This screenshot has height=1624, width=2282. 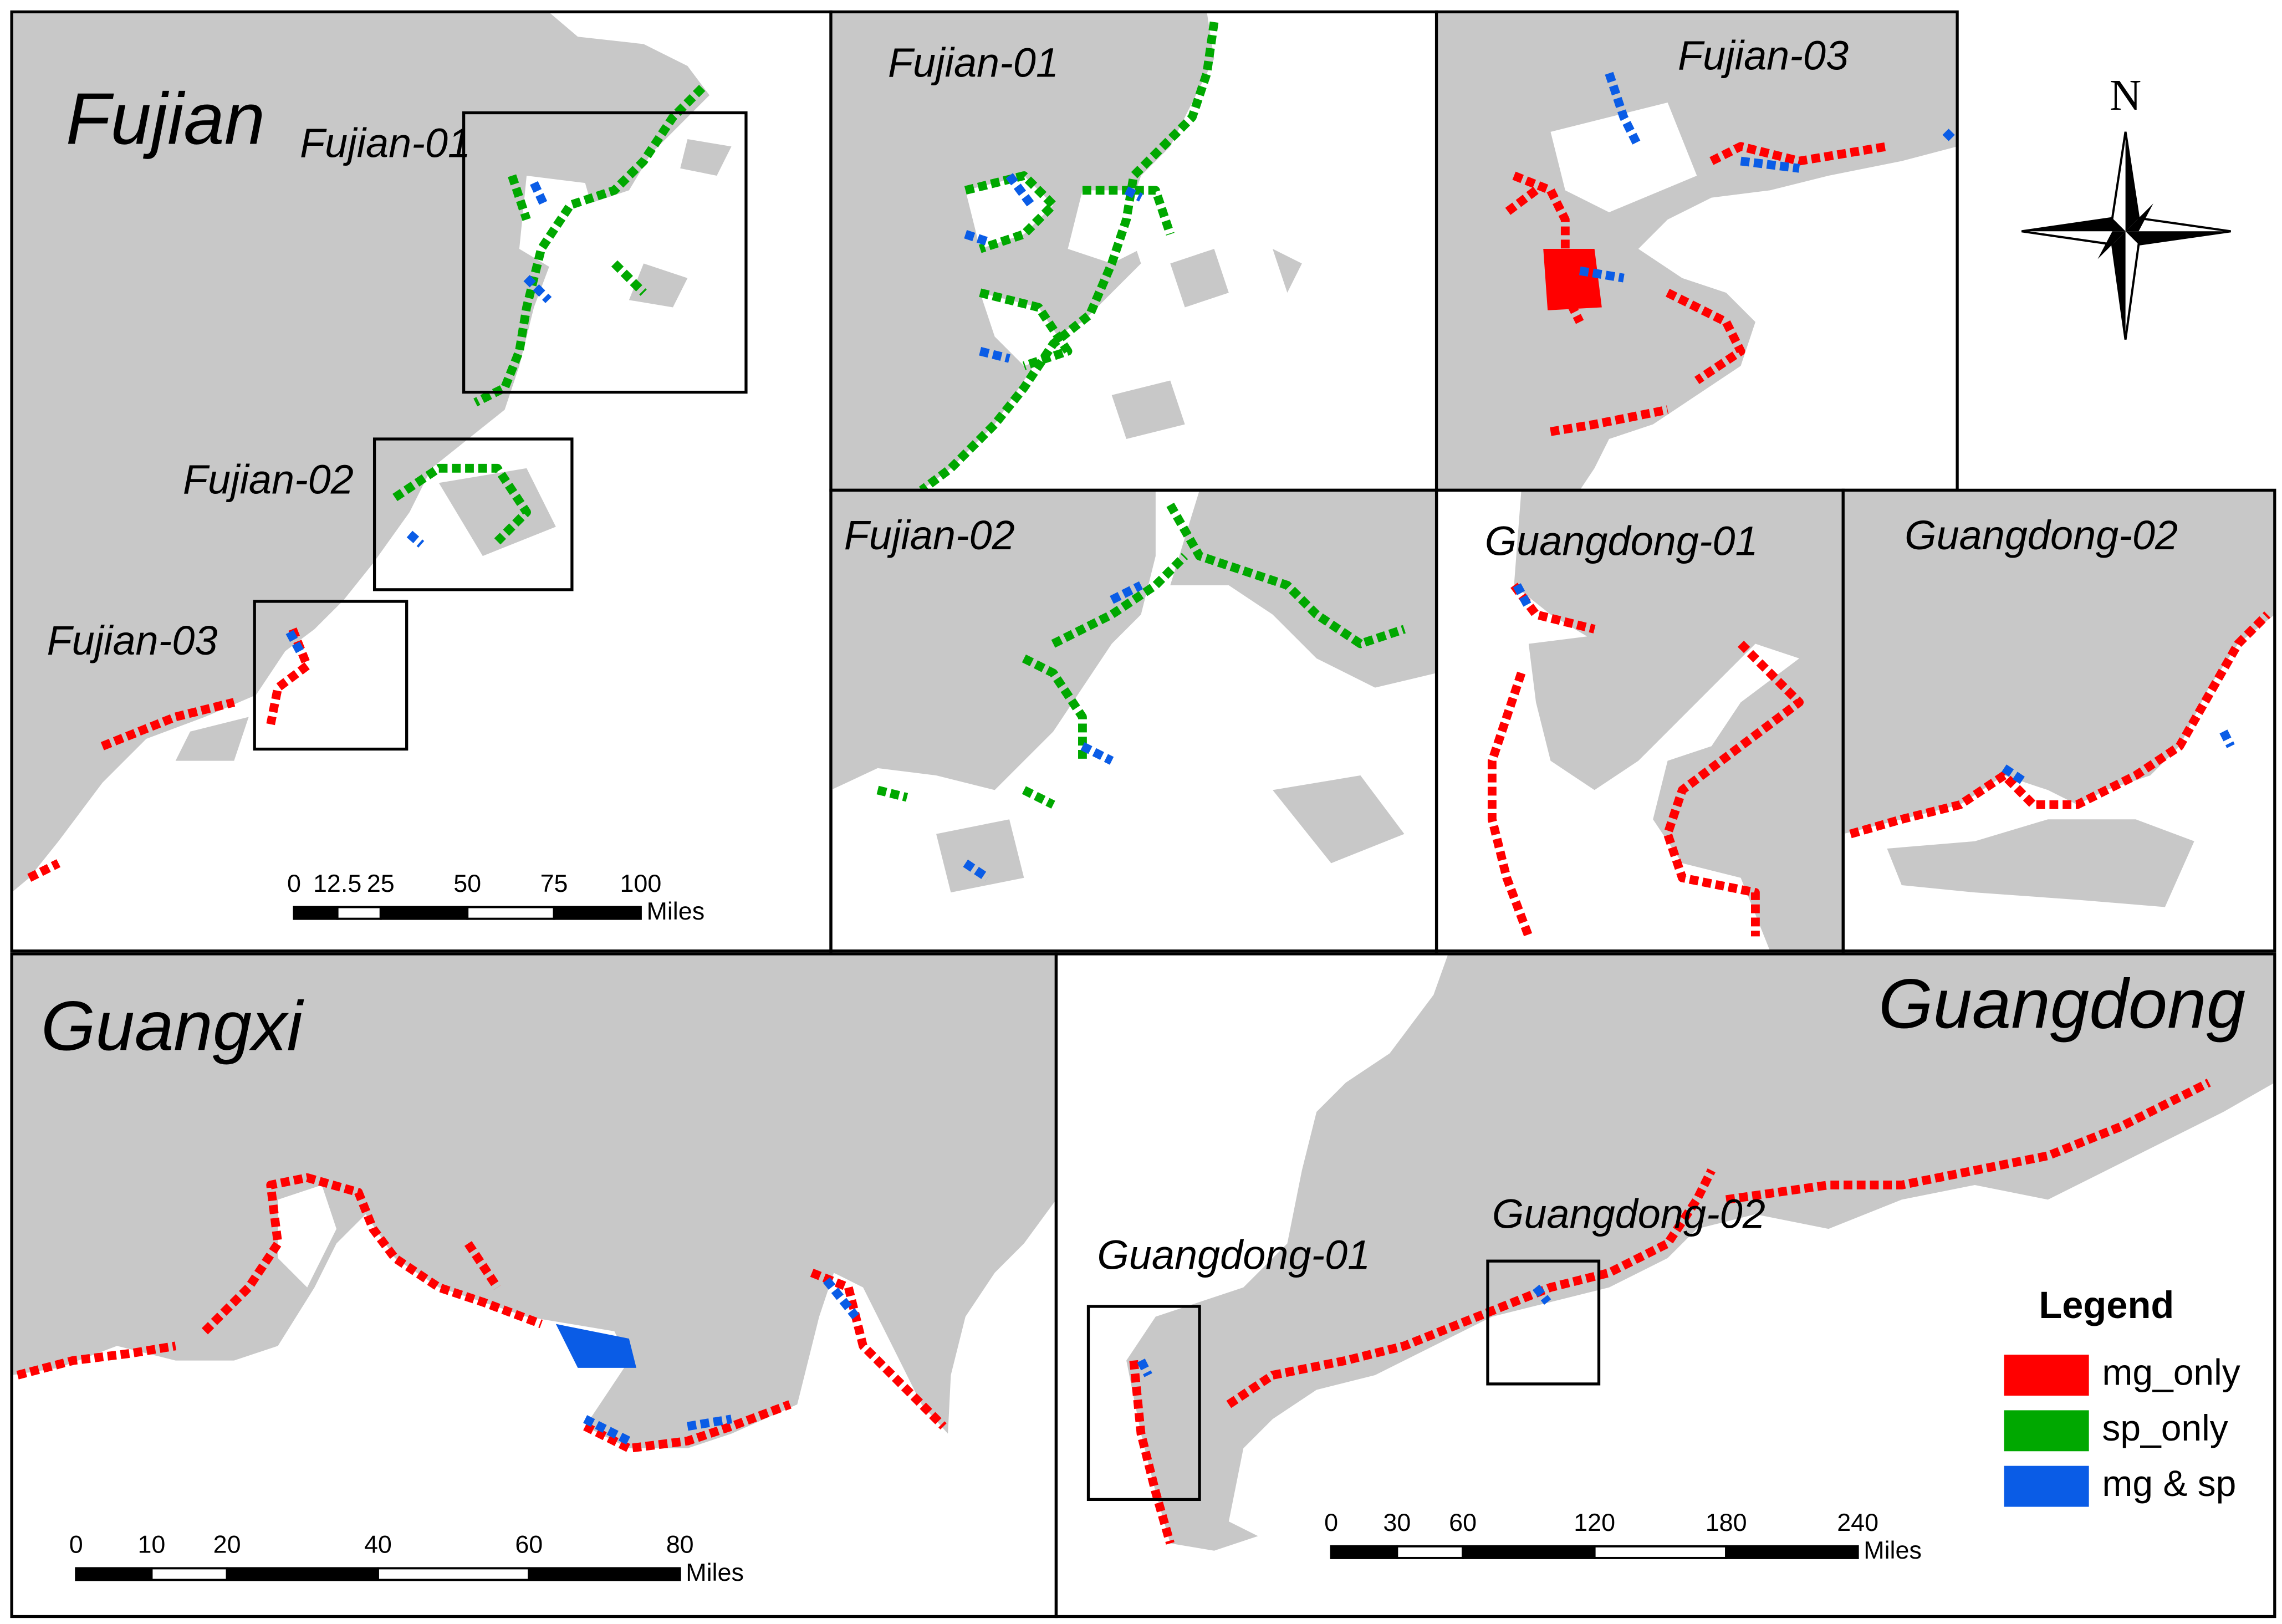 I want to click on north-label: N, so click(x=2125, y=96).